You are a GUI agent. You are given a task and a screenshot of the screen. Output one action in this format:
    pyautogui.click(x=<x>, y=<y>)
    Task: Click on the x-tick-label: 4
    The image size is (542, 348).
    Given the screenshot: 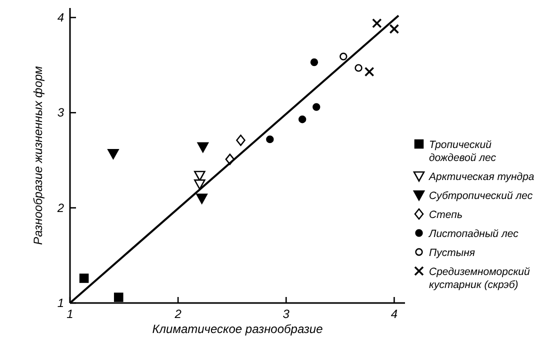 What is the action you would take?
    pyautogui.click(x=394, y=314)
    